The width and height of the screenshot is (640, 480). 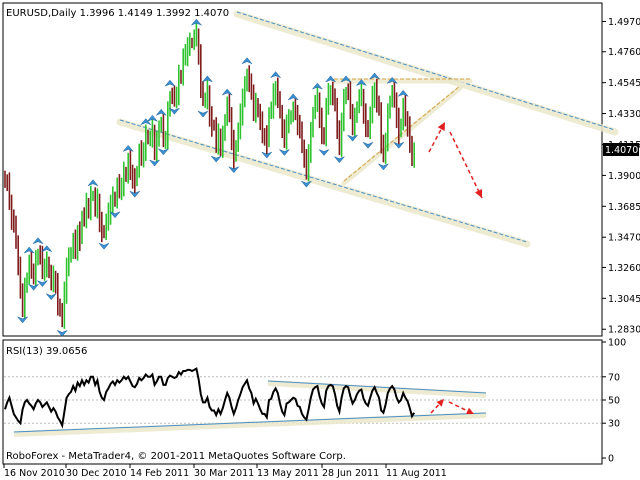 What do you see at coordinates (624, 176) in the screenshot?
I see `price-tick-label: 1.3900` at bounding box center [624, 176].